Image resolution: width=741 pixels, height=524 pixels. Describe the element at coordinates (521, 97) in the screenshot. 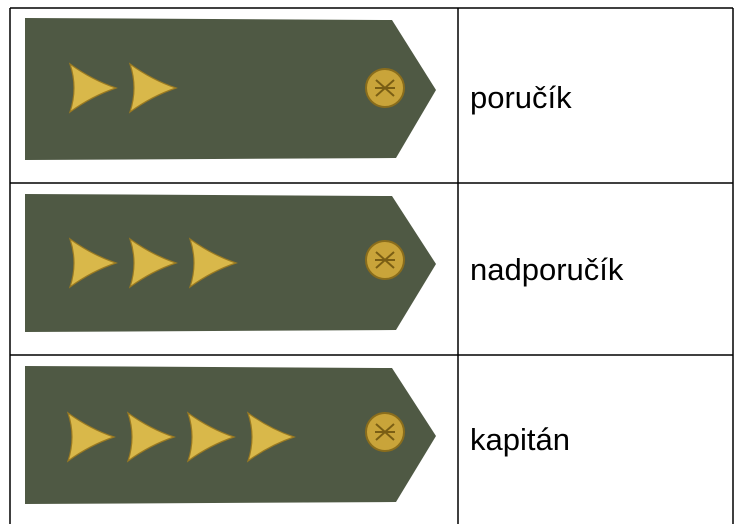

I see `rank-name: poručík` at that location.